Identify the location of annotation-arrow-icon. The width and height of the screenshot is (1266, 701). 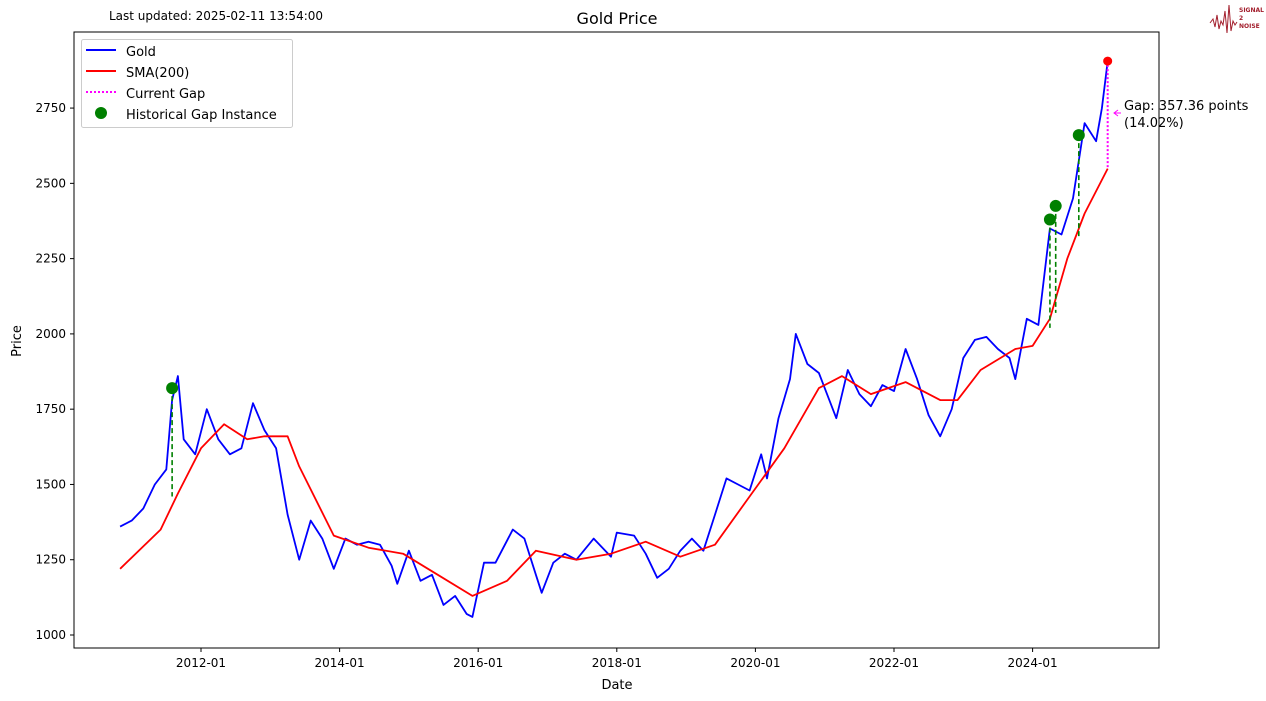
(1117, 113).